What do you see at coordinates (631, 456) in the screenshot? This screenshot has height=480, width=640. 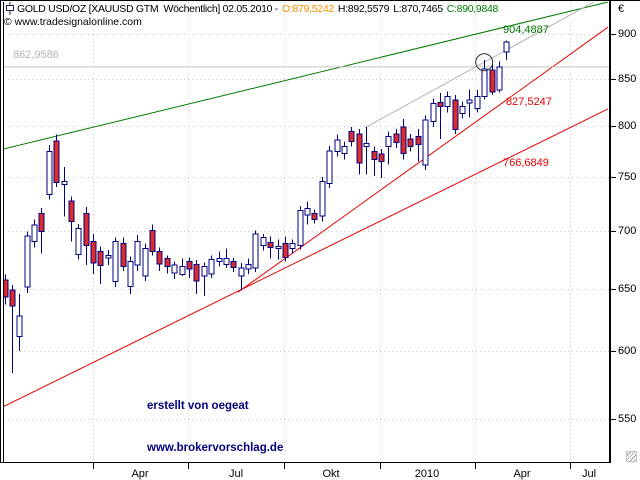 I see `resize-grip-icon` at bounding box center [631, 456].